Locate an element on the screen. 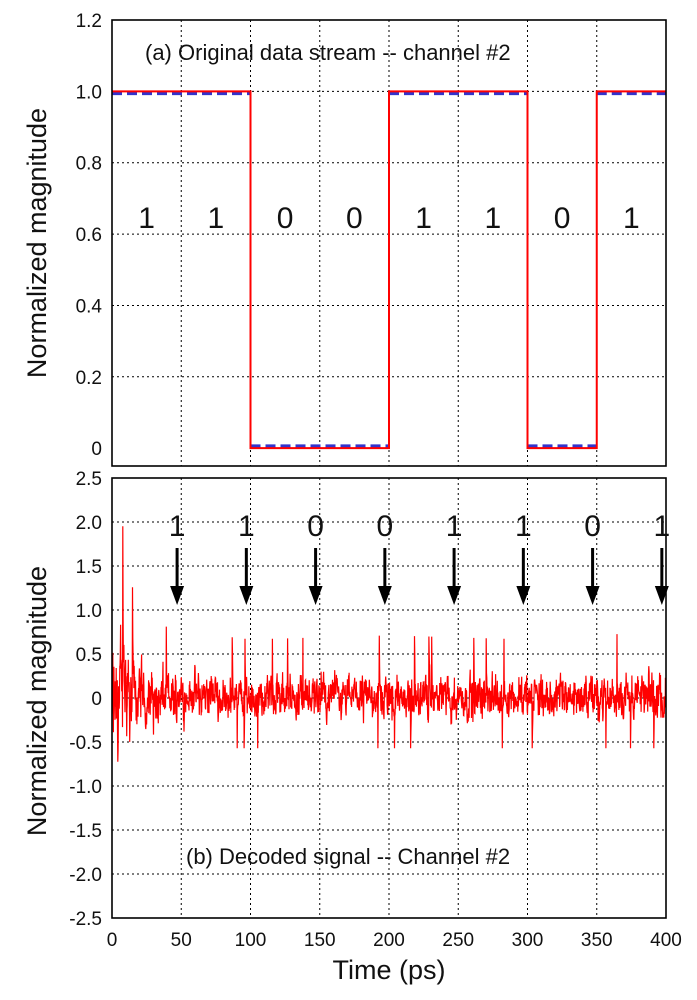  panel-a-y-tick-label: 0.2 is located at coordinates (89, 378).